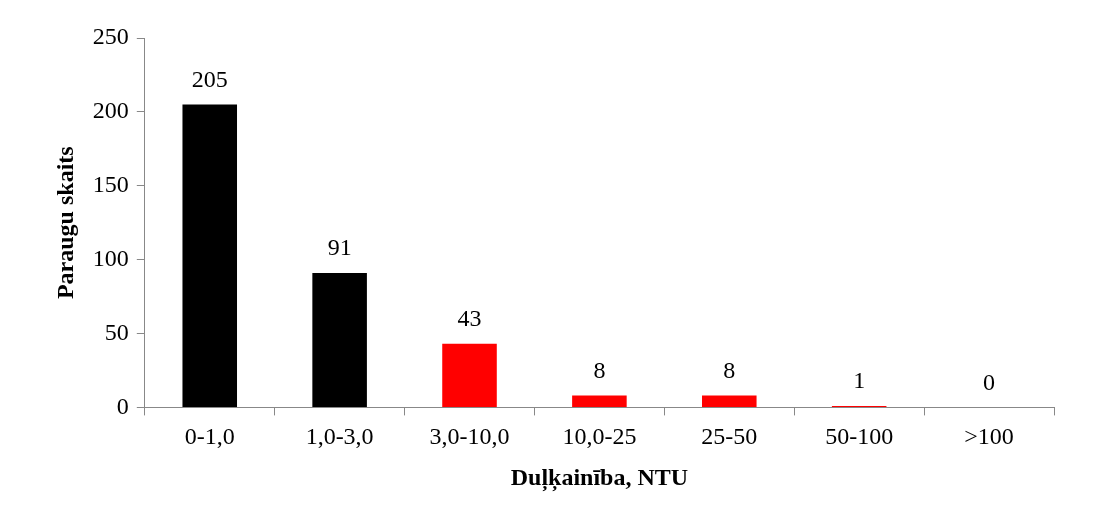  I want to click on x-tick-label: 50-100, so click(859, 436).